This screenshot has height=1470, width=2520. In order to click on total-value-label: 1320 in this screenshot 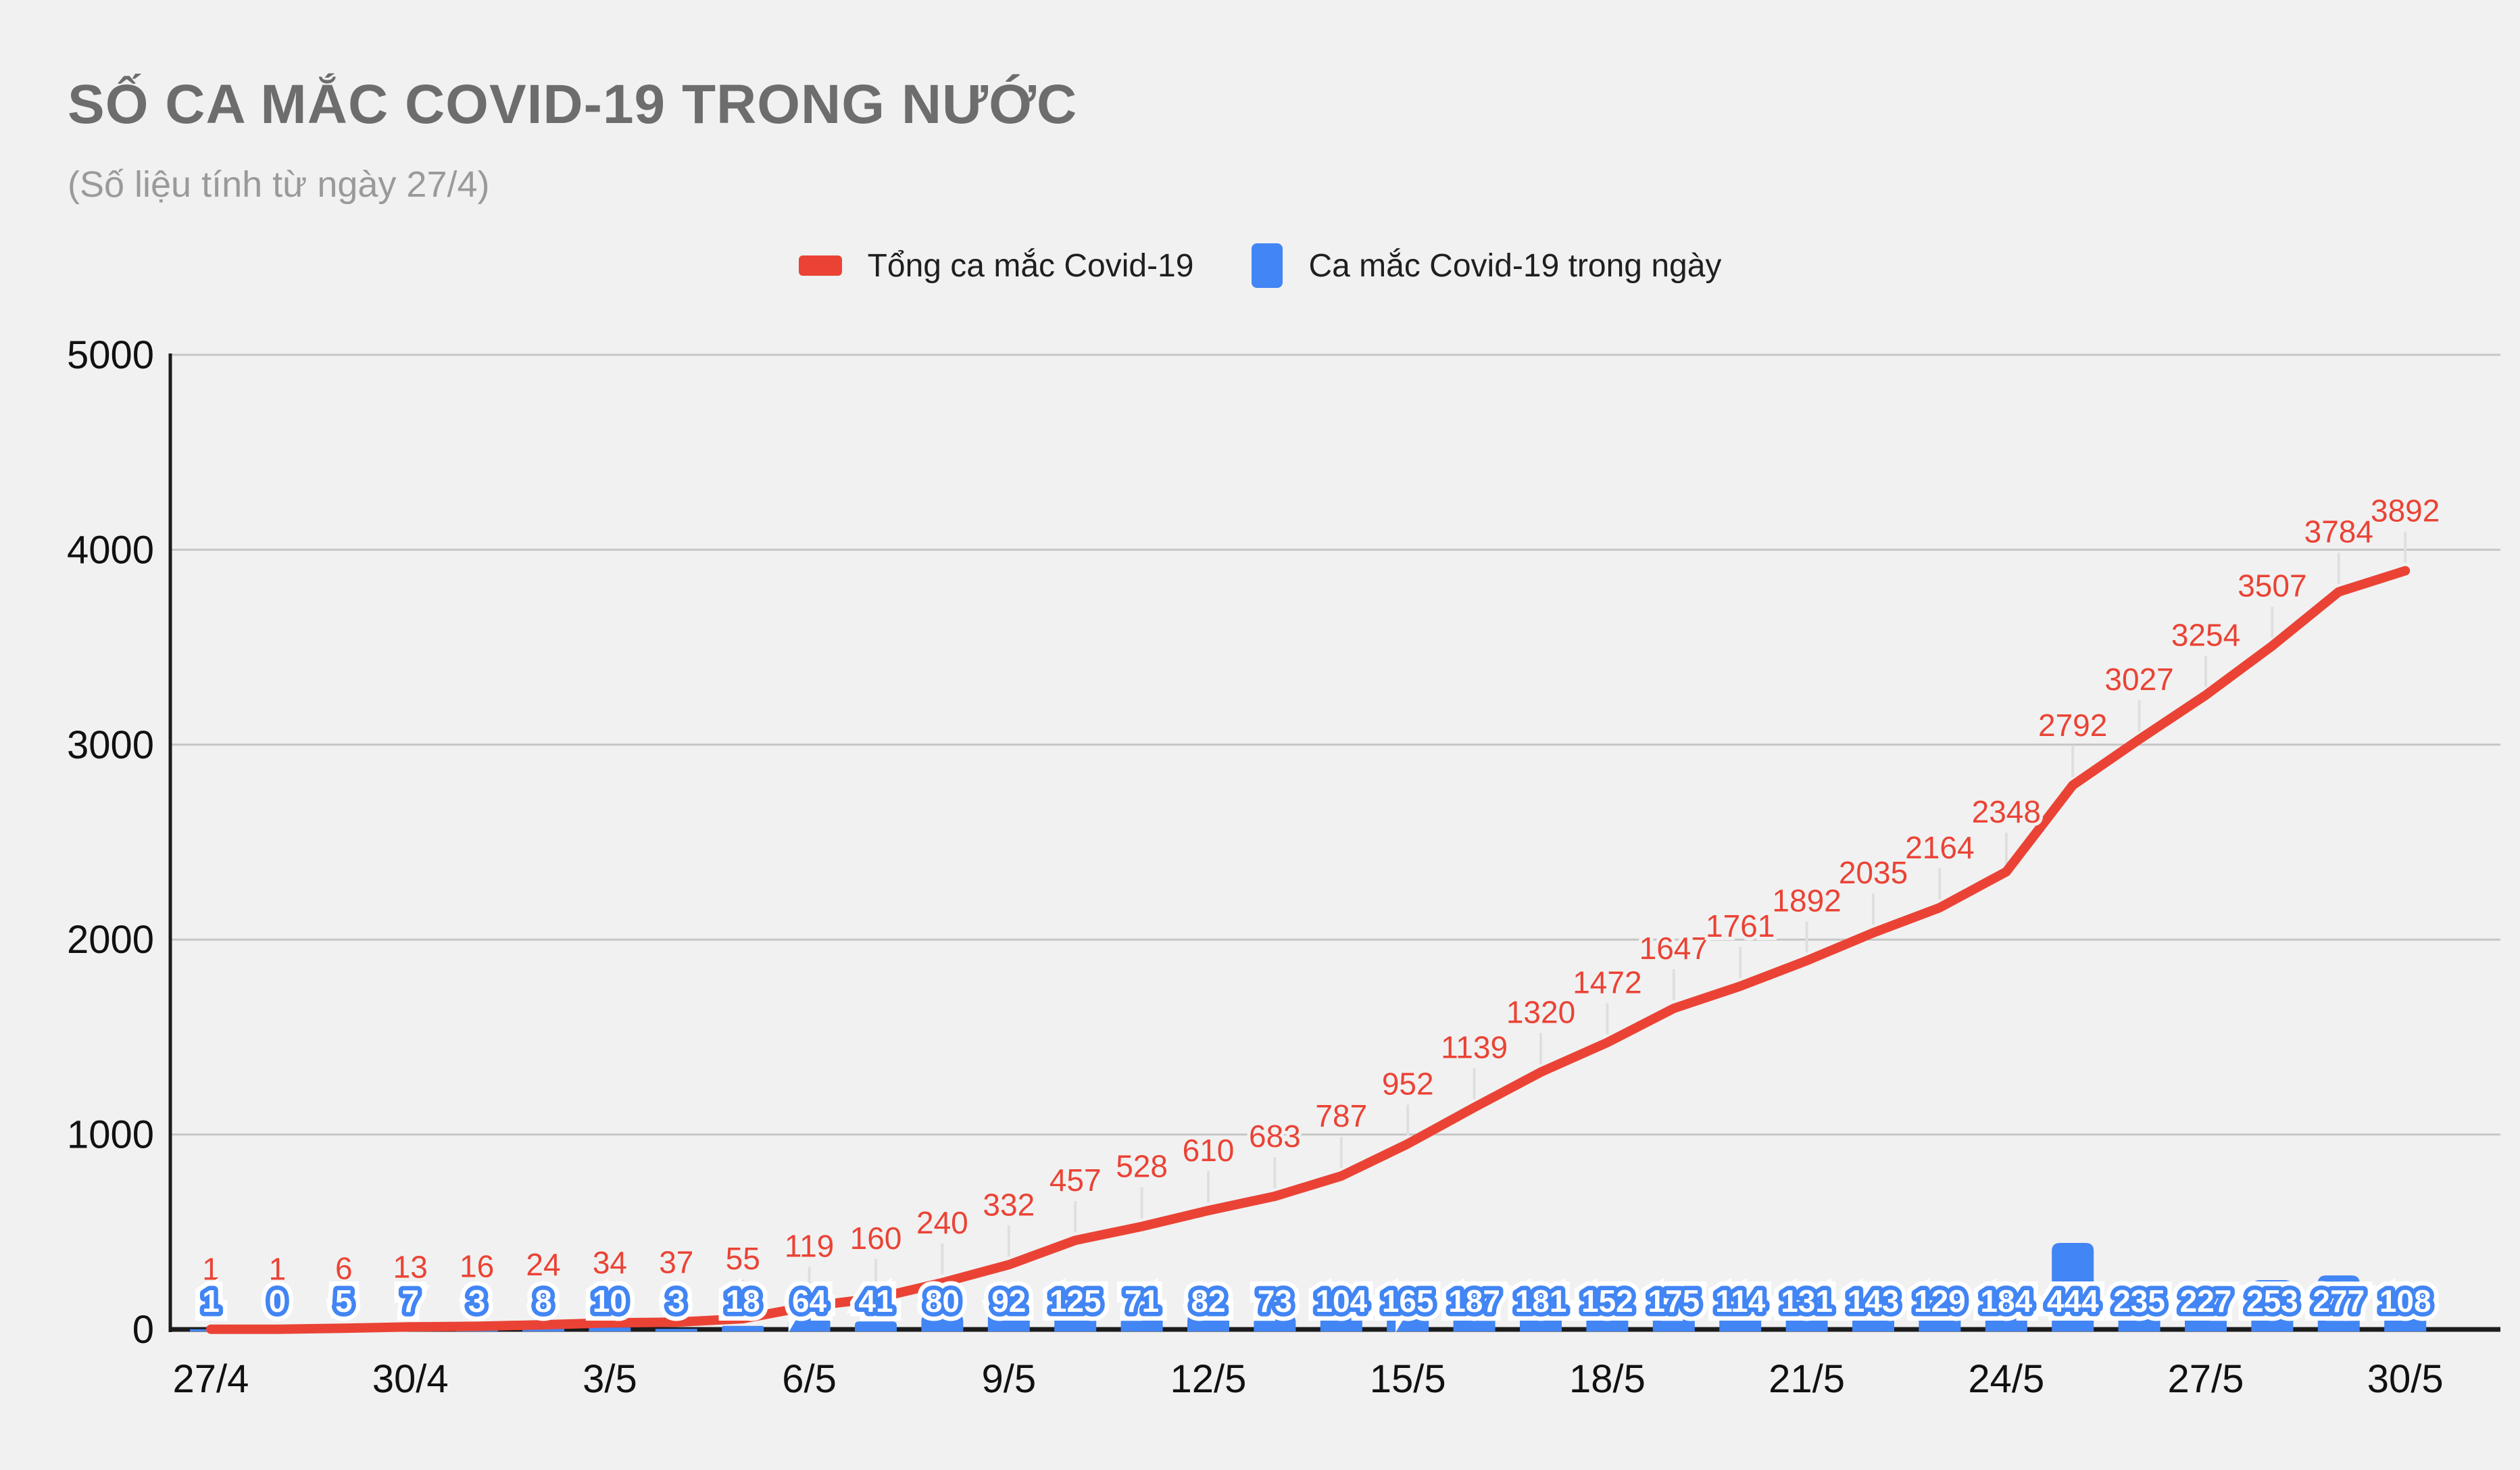, I will do `click(1541, 1011)`.